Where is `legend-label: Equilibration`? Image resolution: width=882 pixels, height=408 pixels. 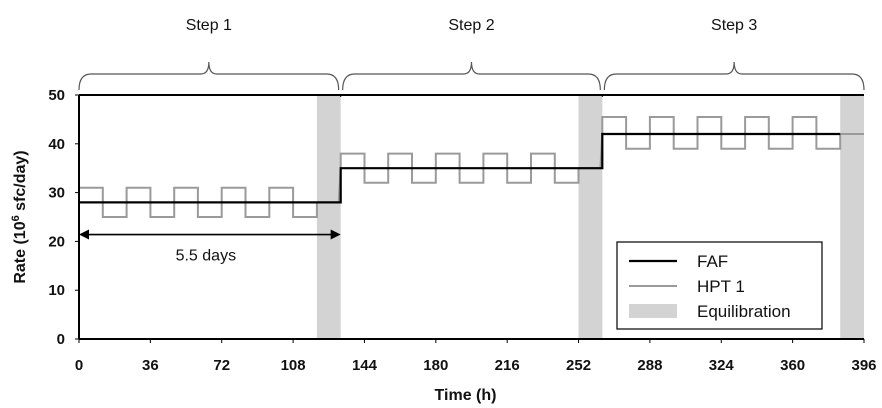 legend-label: Equilibration is located at coordinates (744, 311).